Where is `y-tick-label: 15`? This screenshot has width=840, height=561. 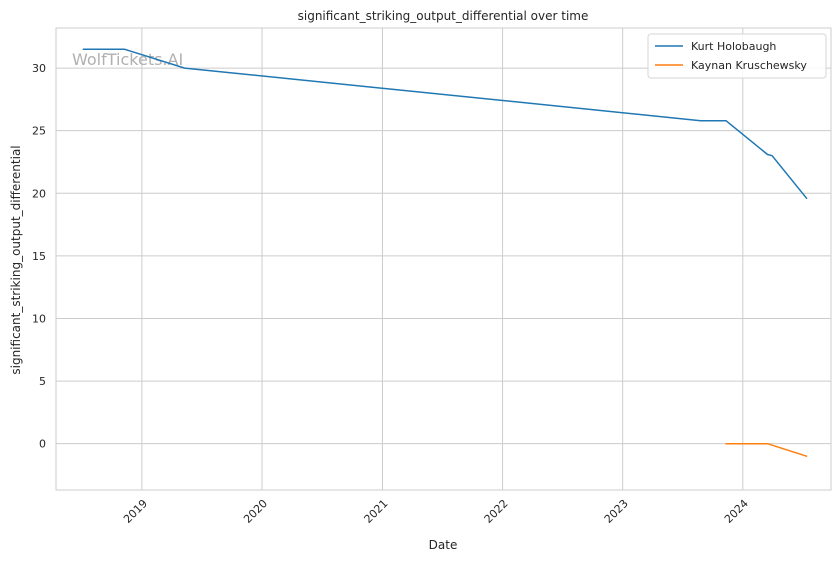 y-tick-label: 15 is located at coordinates (39, 256).